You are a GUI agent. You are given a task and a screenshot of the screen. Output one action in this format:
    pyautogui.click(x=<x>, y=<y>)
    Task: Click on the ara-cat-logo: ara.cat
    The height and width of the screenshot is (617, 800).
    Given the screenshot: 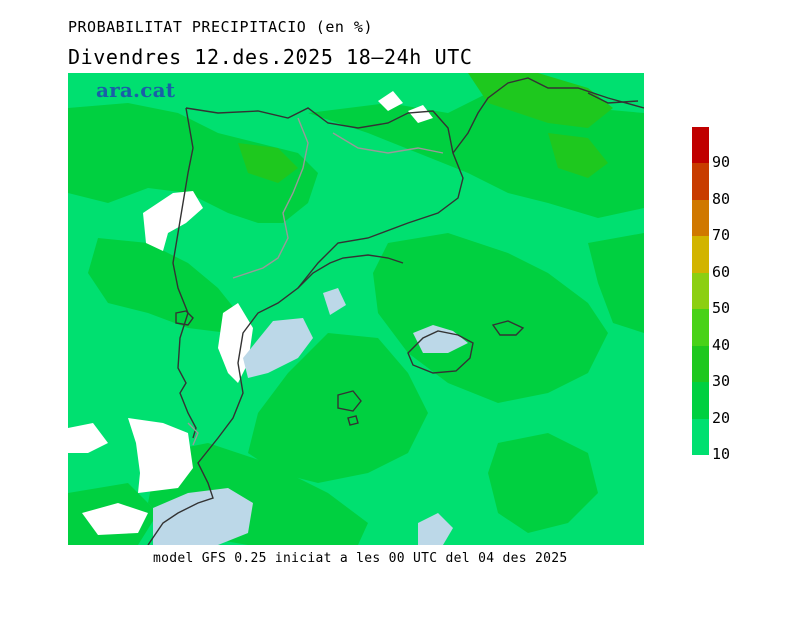 What is the action you would take?
    pyautogui.click(x=136, y=90)
    